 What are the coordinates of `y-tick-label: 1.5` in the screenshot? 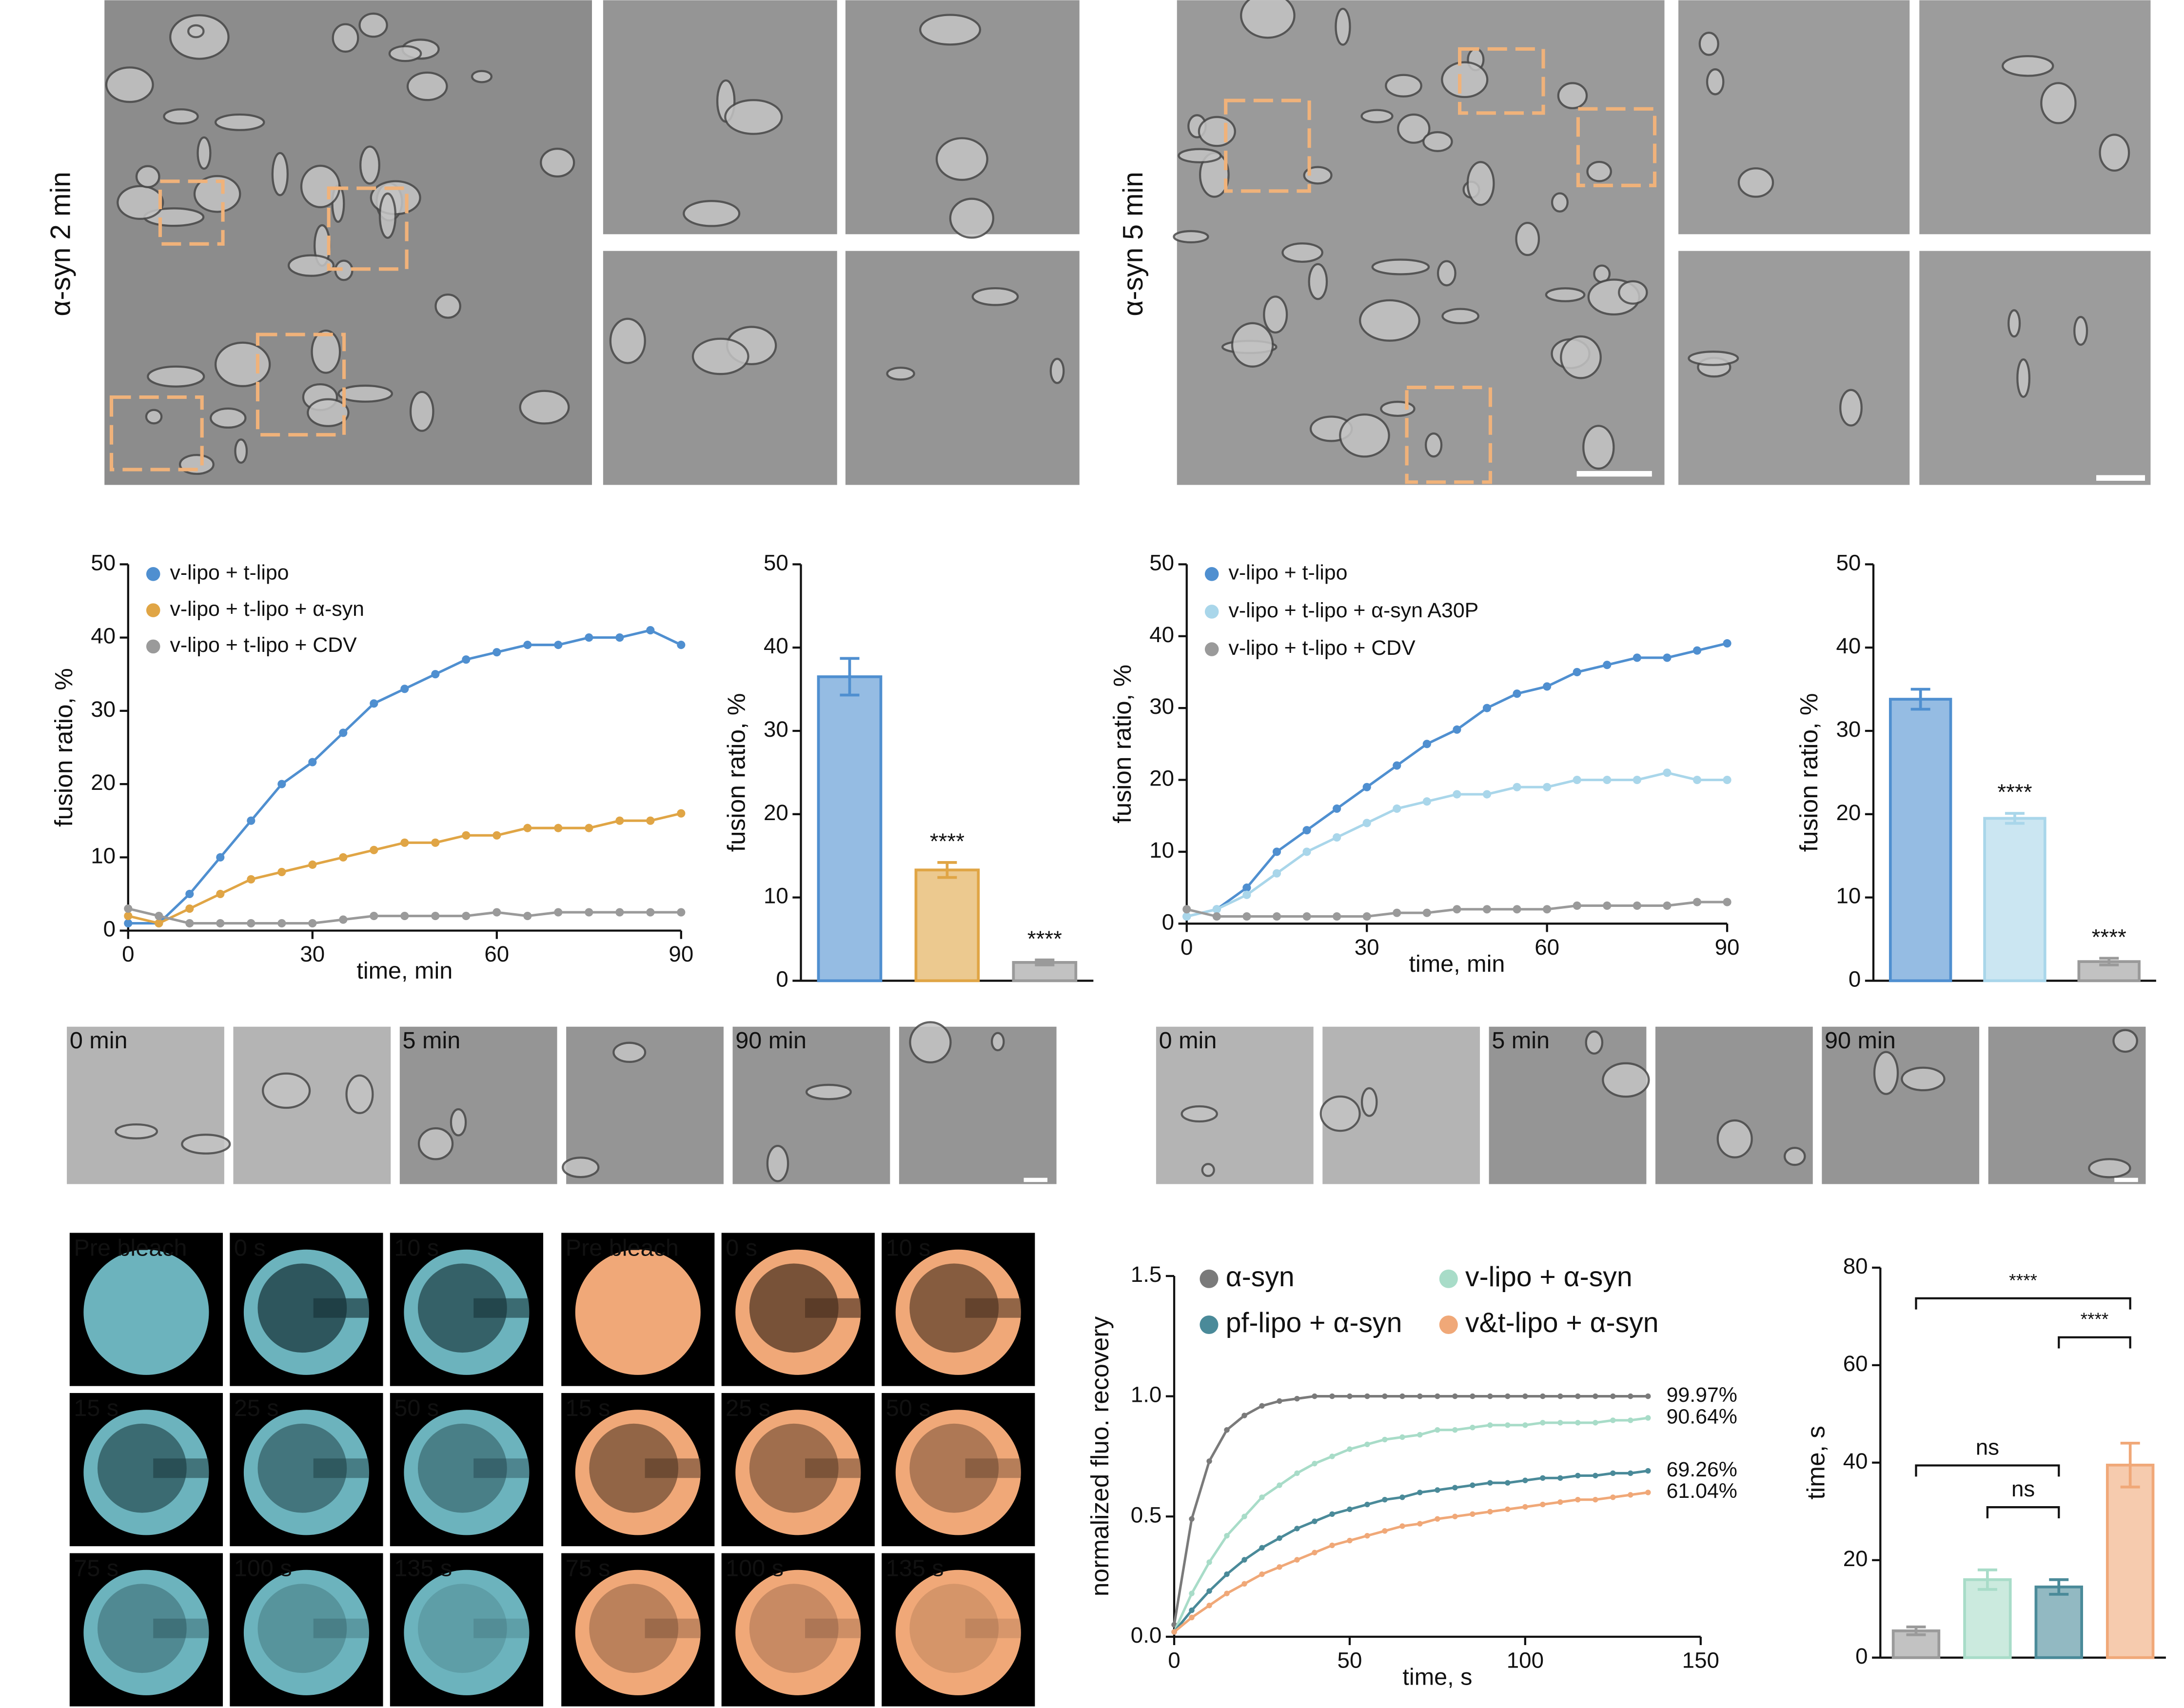 It's located at (1146, 1274).